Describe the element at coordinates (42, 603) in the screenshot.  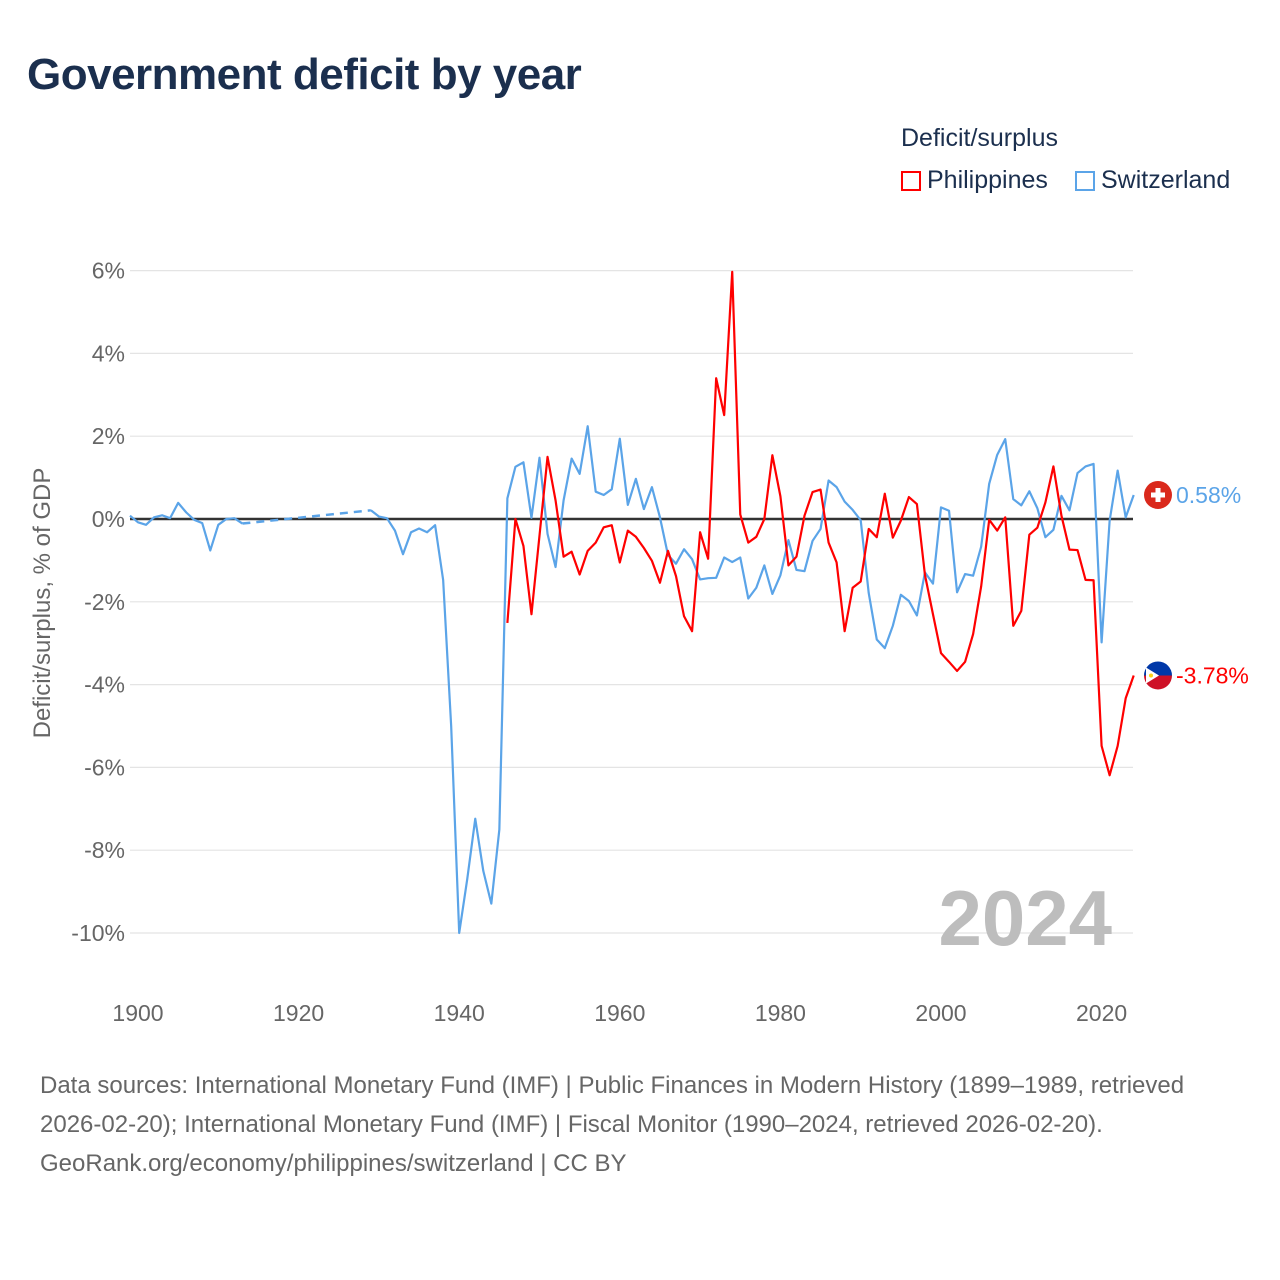
I see `y-axis-label: Deficit/surplus, % of GDP` at that location.